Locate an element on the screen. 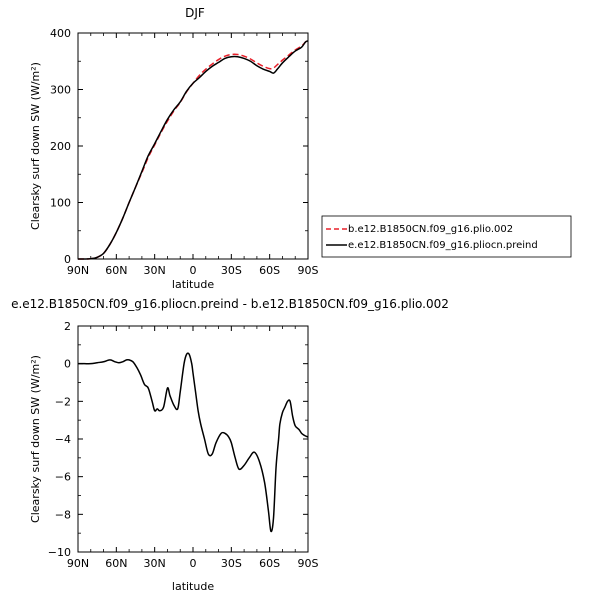 This screenshot has width=597, height=598. bottom-ytick-label-4: −6 is located at coordinates (63, 477).